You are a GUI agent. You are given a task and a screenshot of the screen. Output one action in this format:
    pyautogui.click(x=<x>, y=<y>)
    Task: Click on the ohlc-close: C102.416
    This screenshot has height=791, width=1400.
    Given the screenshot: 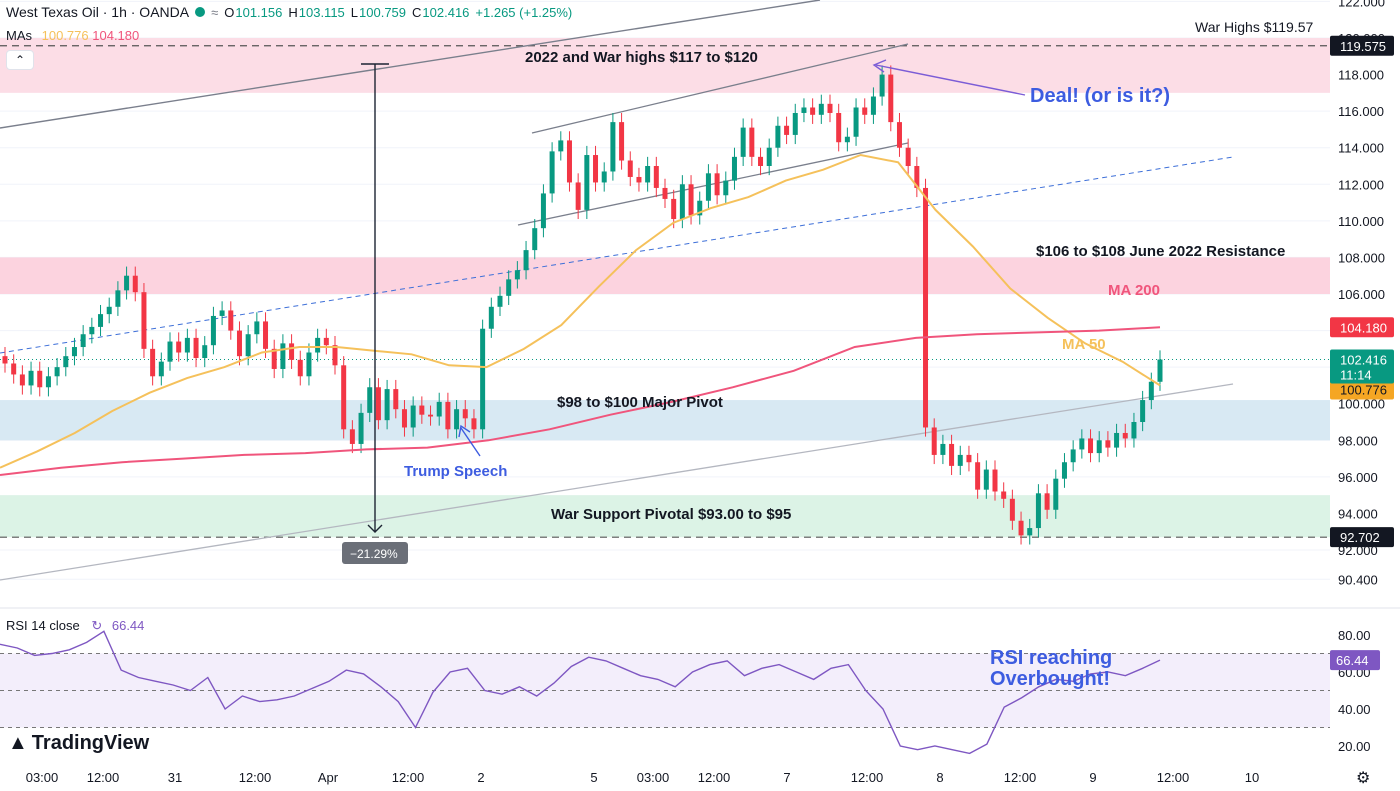 What is the action you would take?
    pyautogui.click(x=441, y=12)
    